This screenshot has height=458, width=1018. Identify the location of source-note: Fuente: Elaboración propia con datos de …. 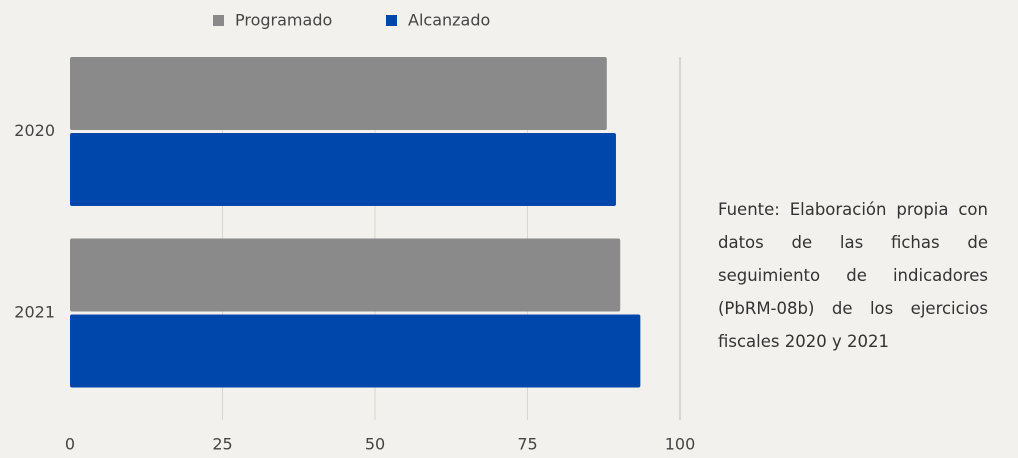
(853, 275).